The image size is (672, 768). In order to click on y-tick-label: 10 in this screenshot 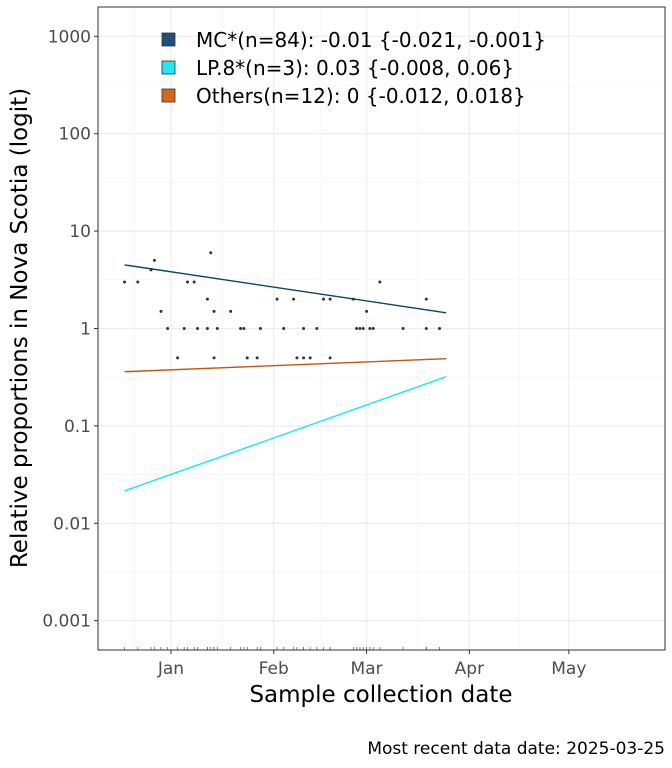, I will do `click(80, 232)`.